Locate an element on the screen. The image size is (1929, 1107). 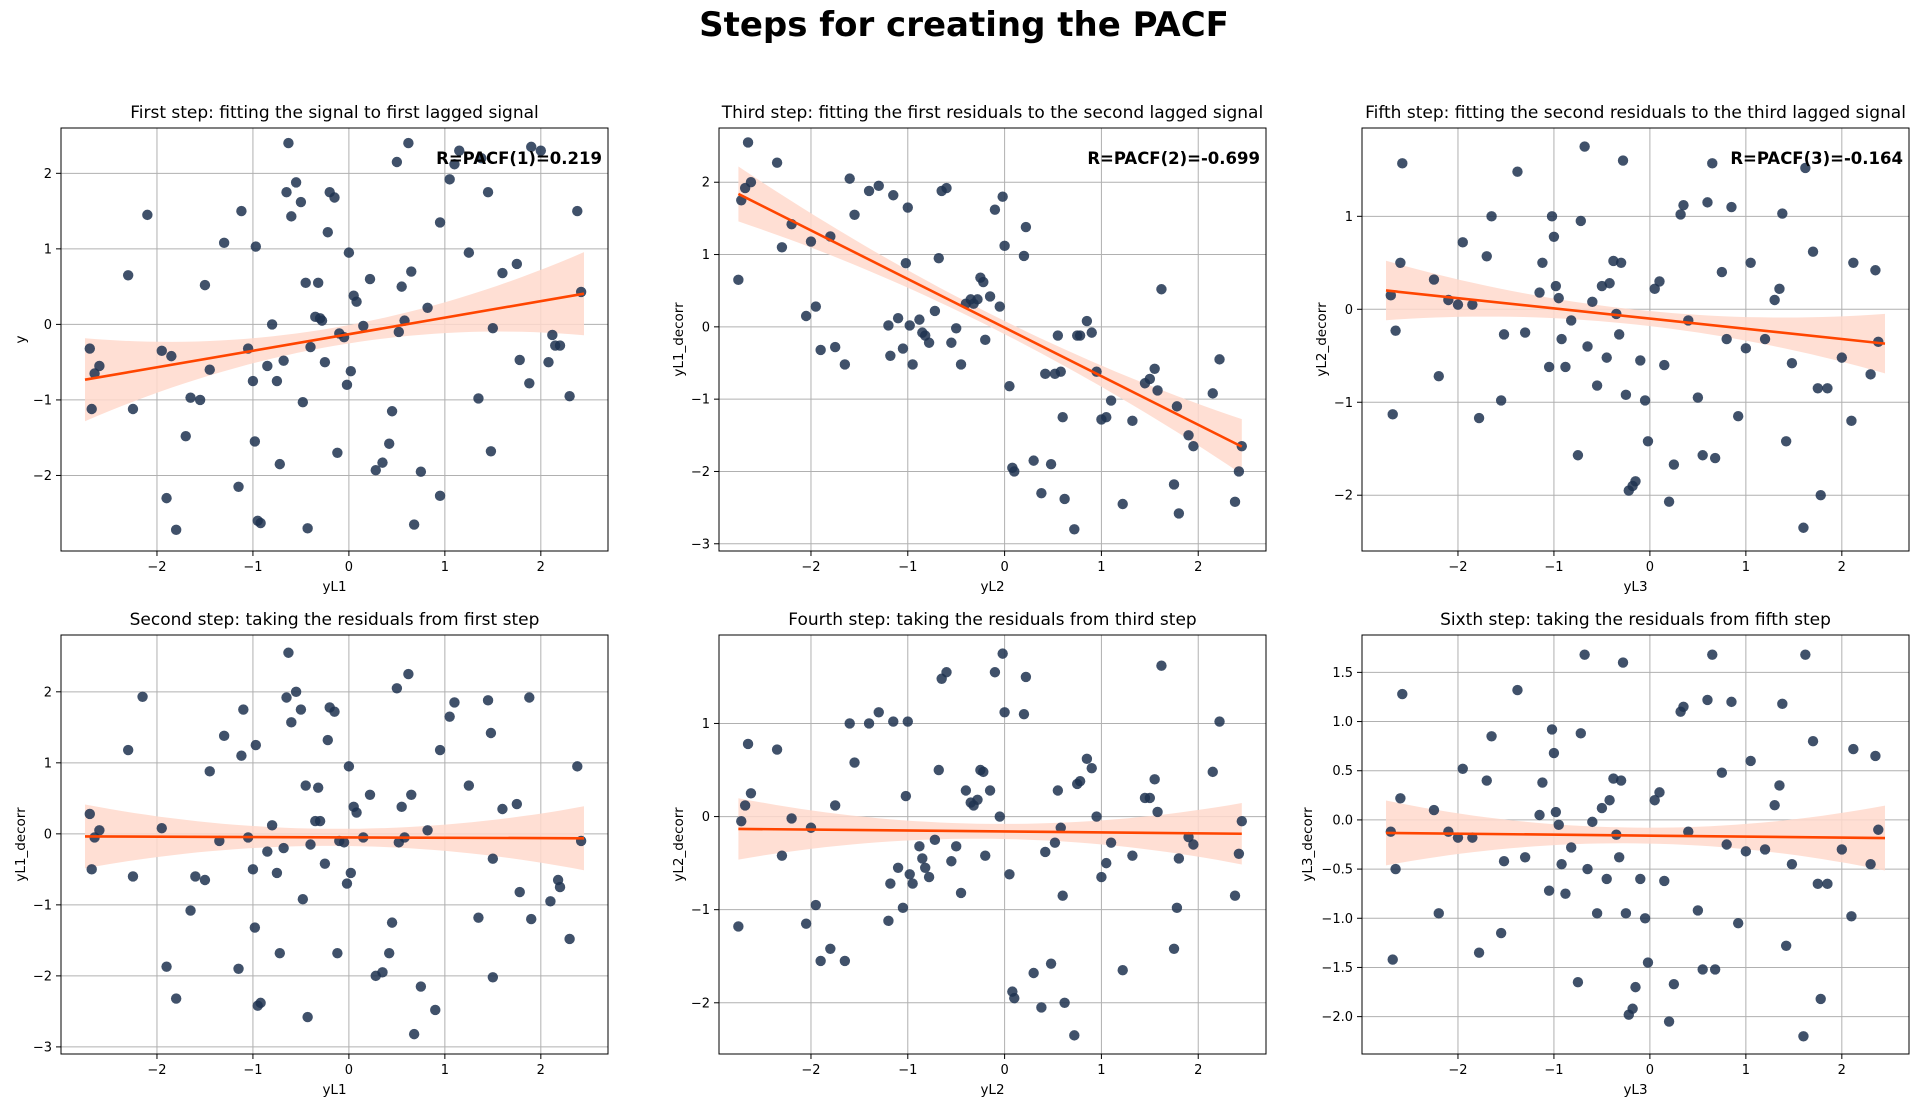
x-tick-label: −1 is located at coordinates (1553, 1070).